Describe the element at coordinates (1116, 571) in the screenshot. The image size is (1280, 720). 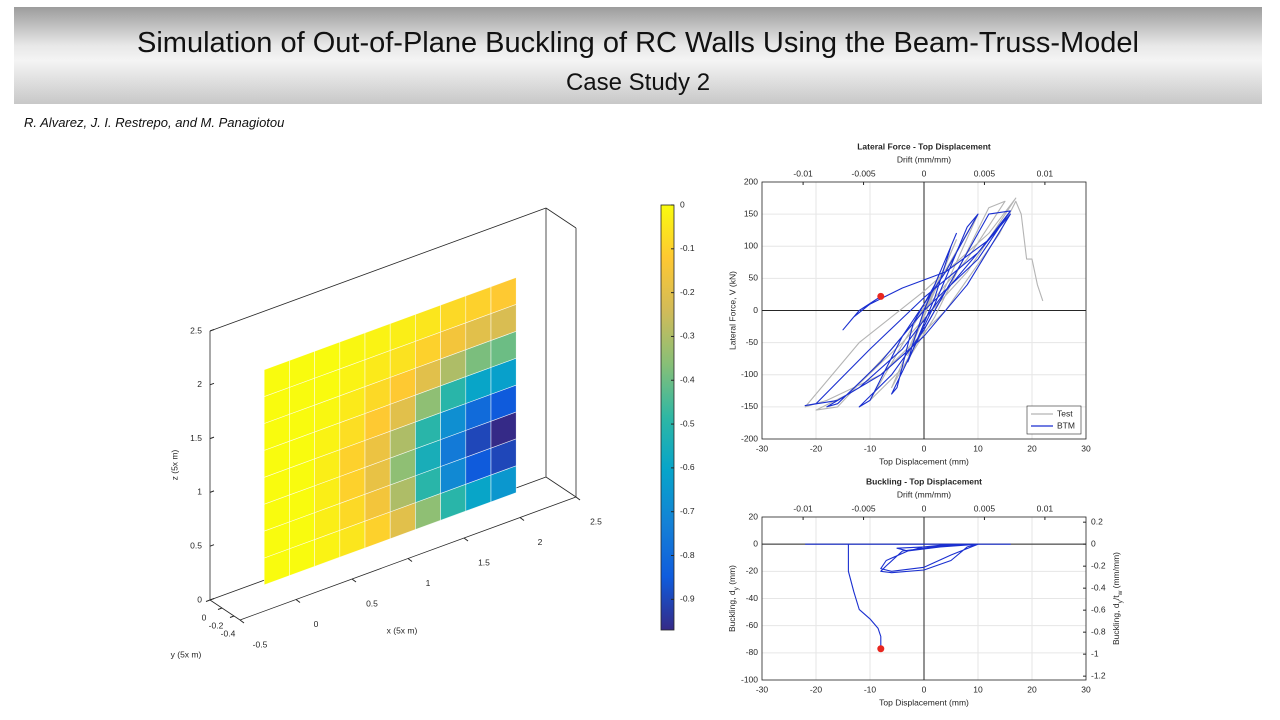
I see `y2-axis-label-part: (mm/mm)` at that location.